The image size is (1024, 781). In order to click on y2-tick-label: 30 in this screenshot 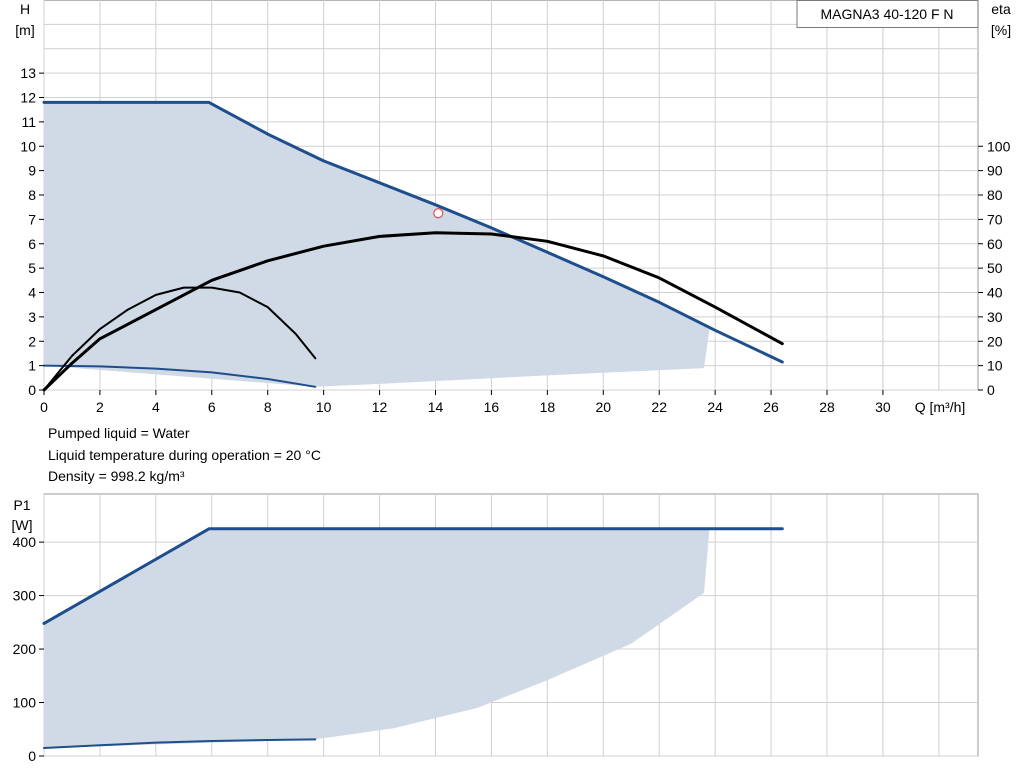, I will do `click(995, 317)`.